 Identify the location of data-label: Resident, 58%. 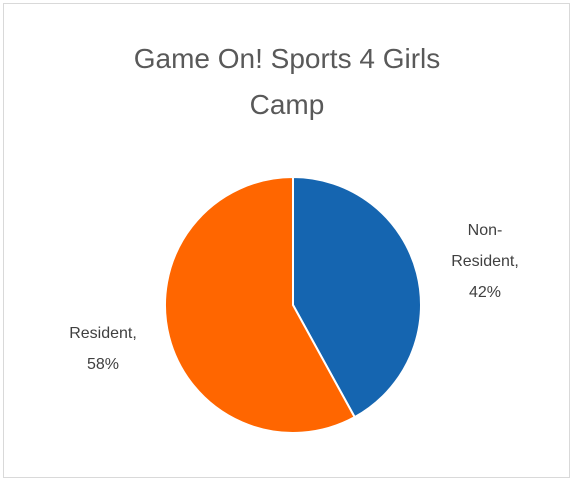
(103, 349).